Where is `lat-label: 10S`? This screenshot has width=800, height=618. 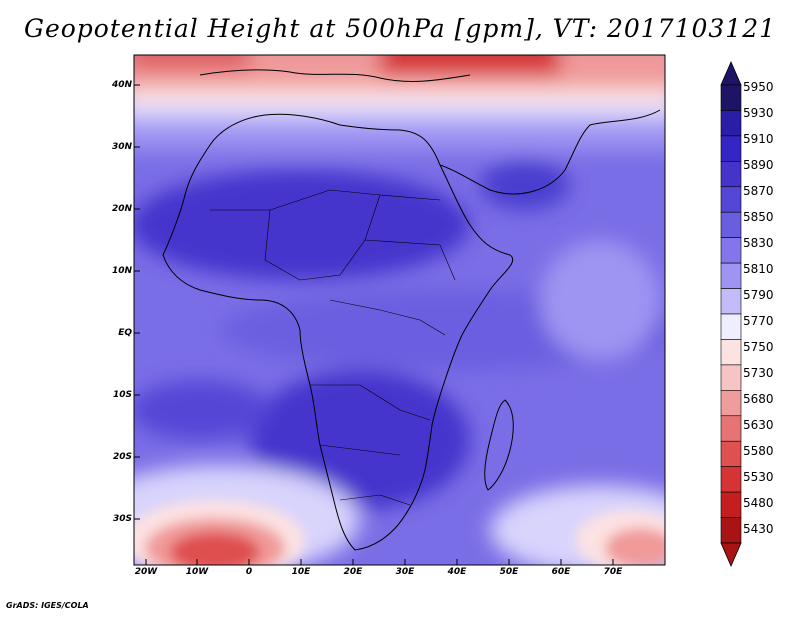 lat-label: 10S is located at coordinates (122, 395).